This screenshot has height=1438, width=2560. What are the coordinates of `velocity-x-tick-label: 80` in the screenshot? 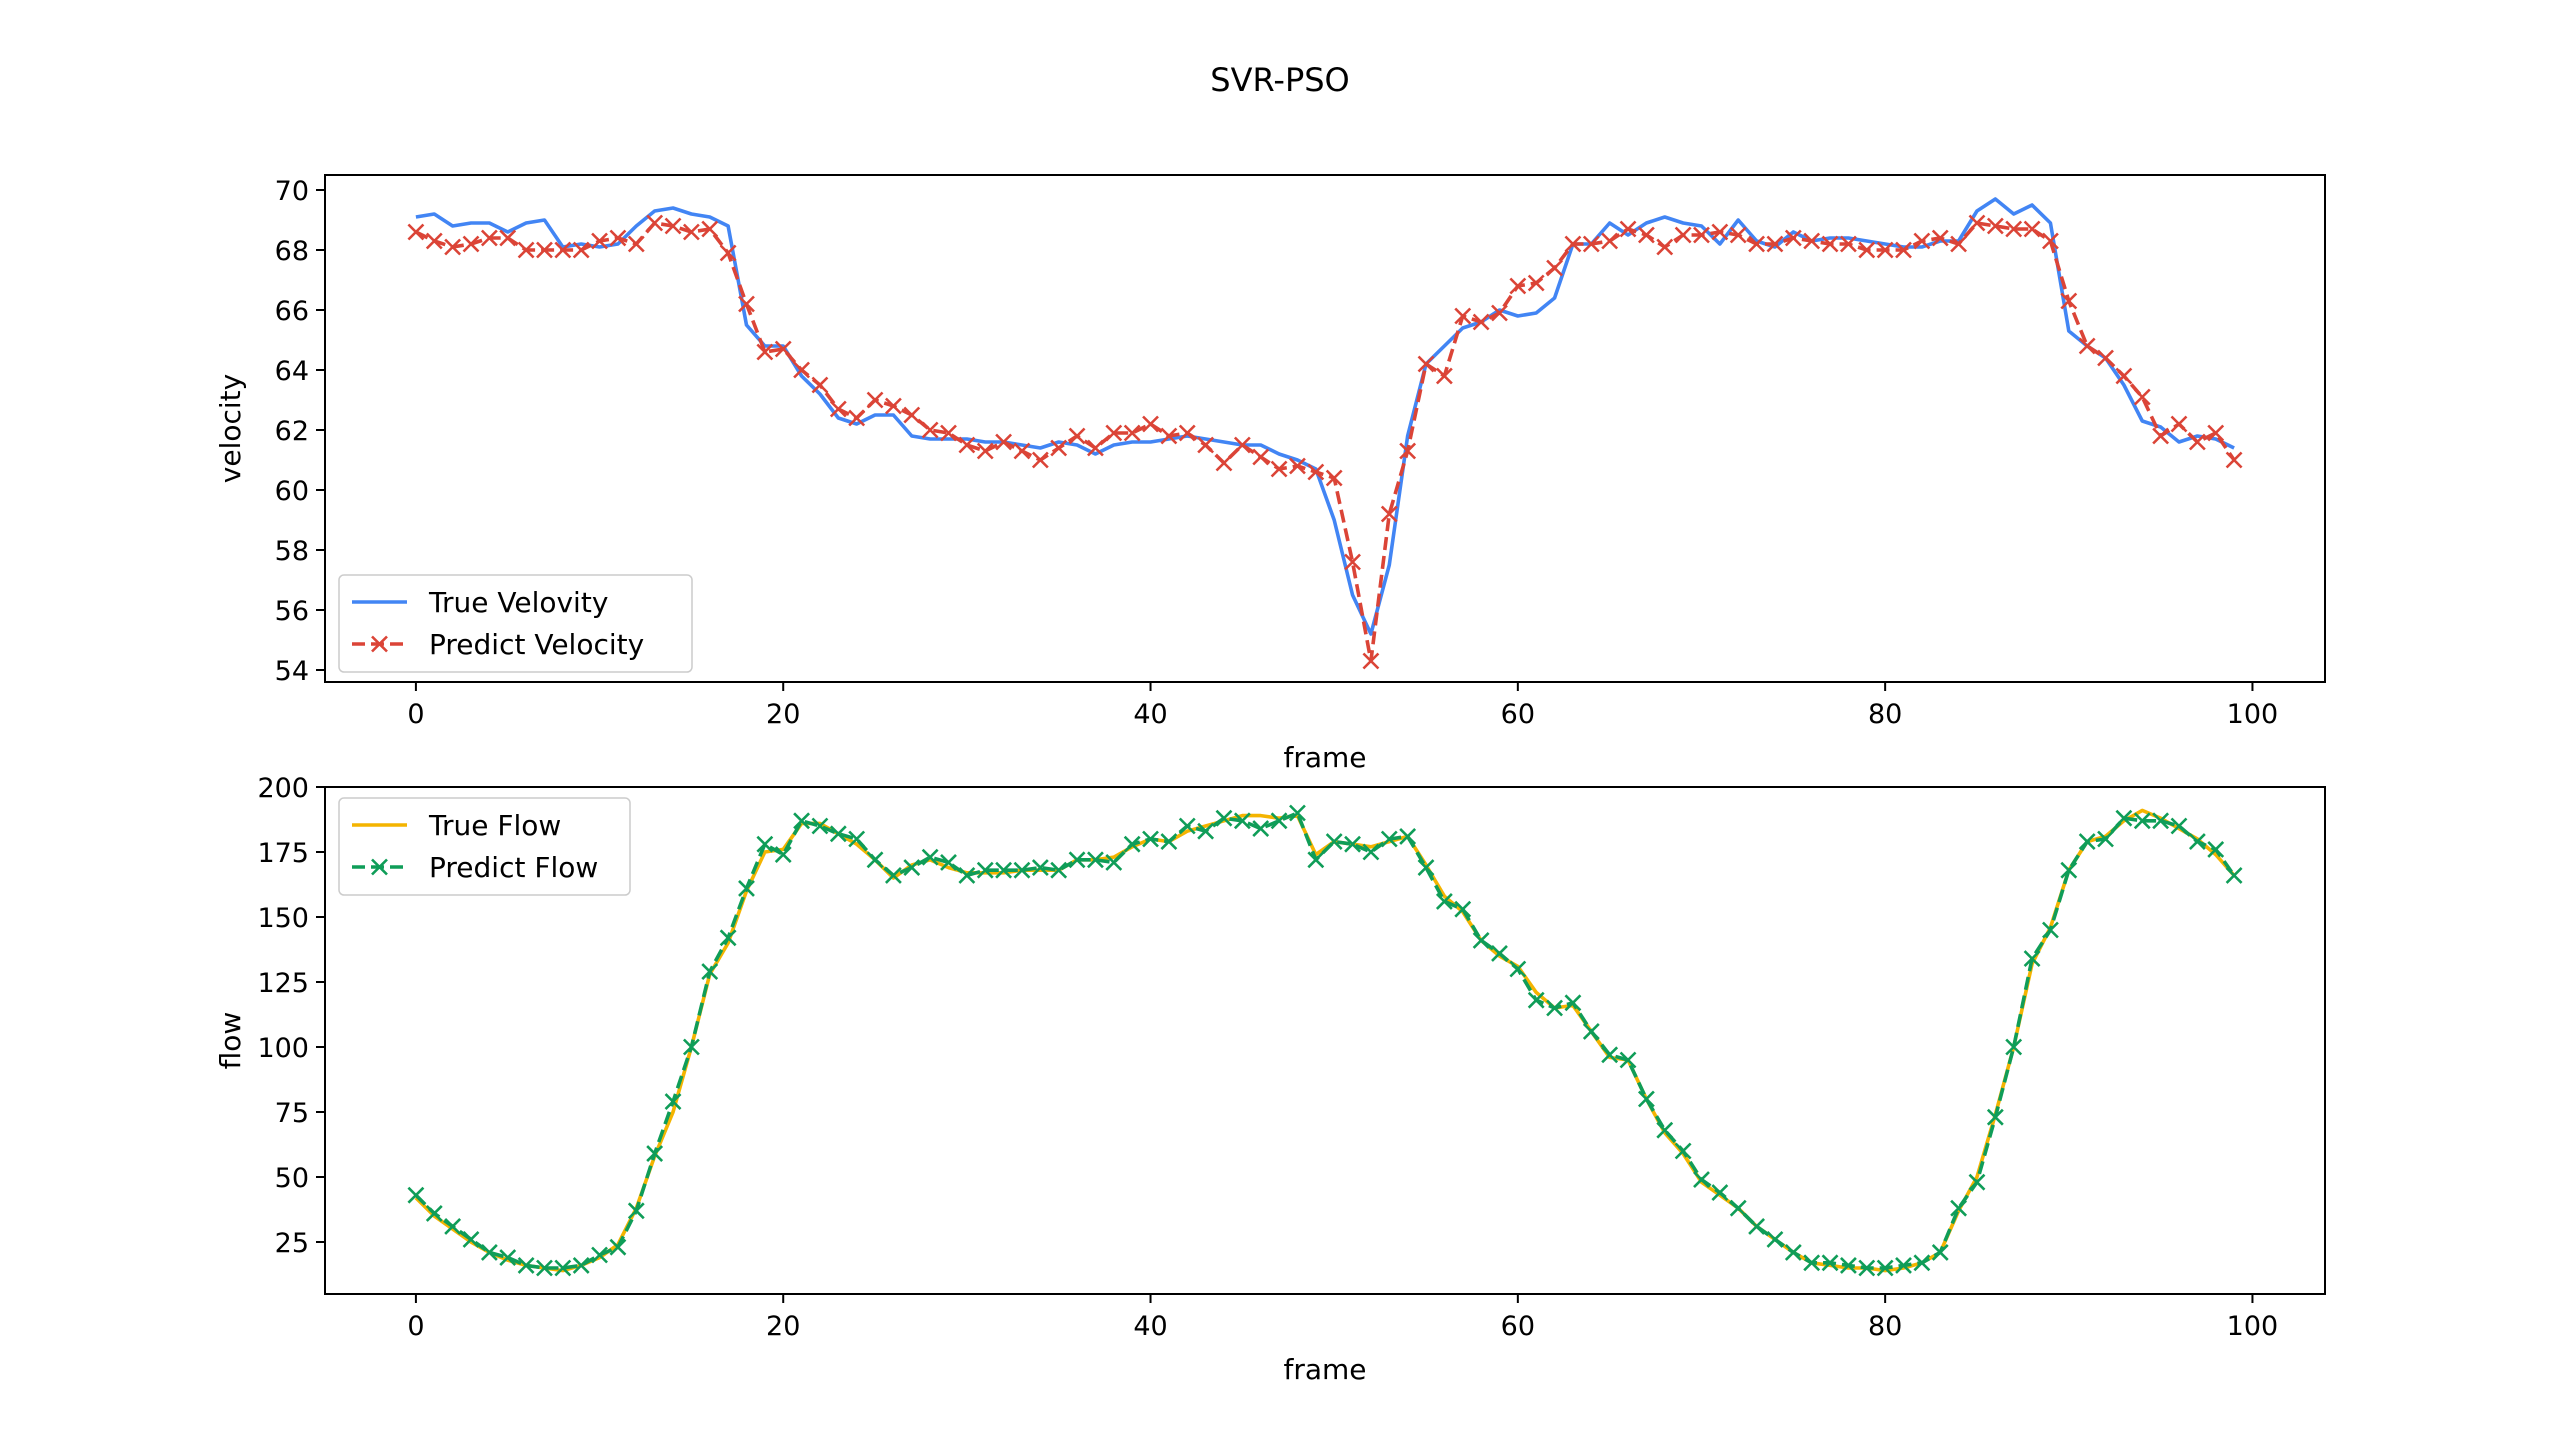 It's located at (1885, 714).